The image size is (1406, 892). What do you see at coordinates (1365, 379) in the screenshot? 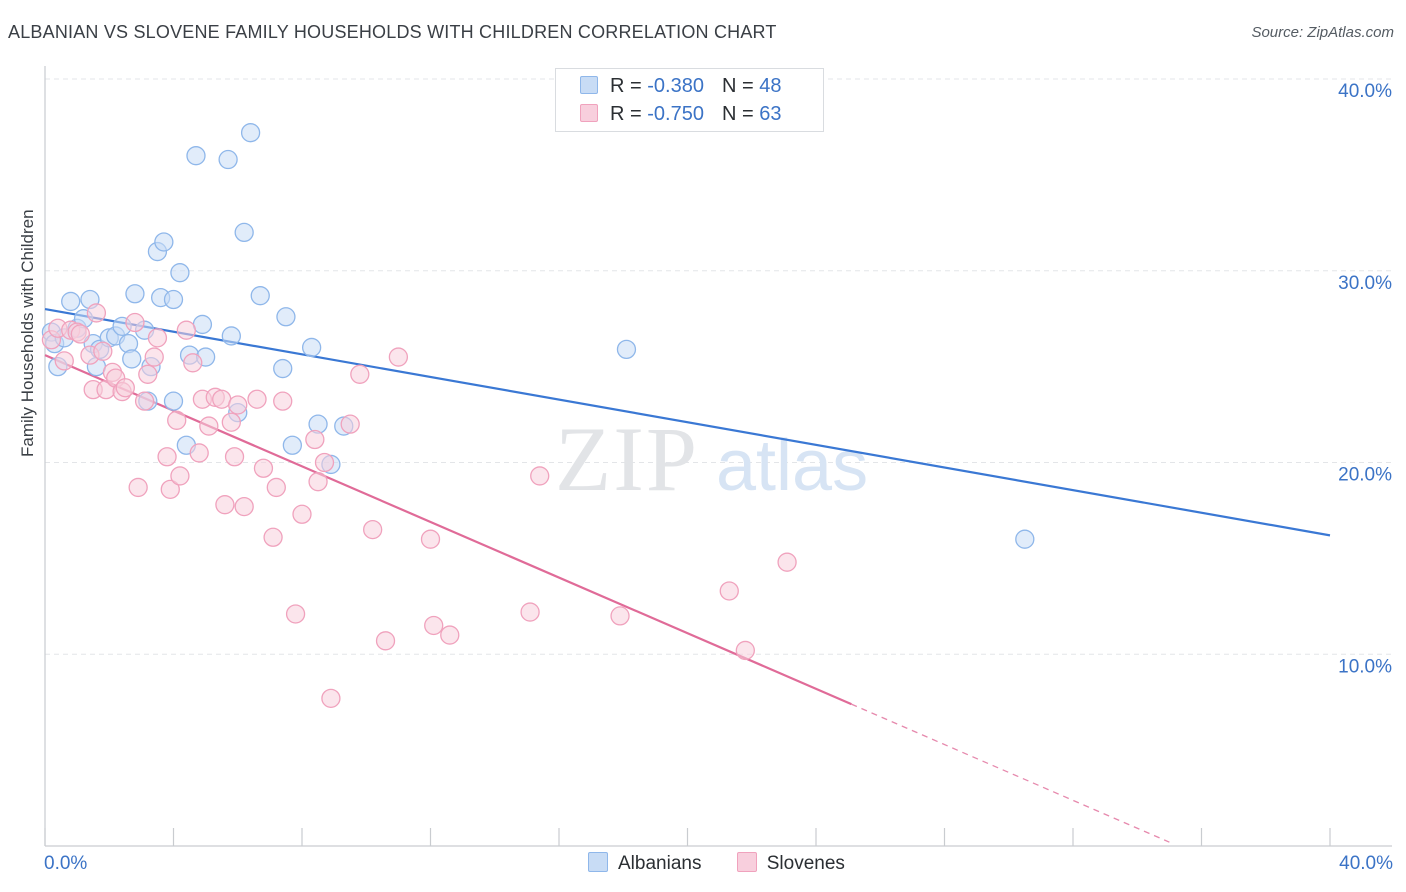
I see `y-tick-labels: 10.0% 20.0% 30.0% 40.0%` at bounding box center [1365, 379].